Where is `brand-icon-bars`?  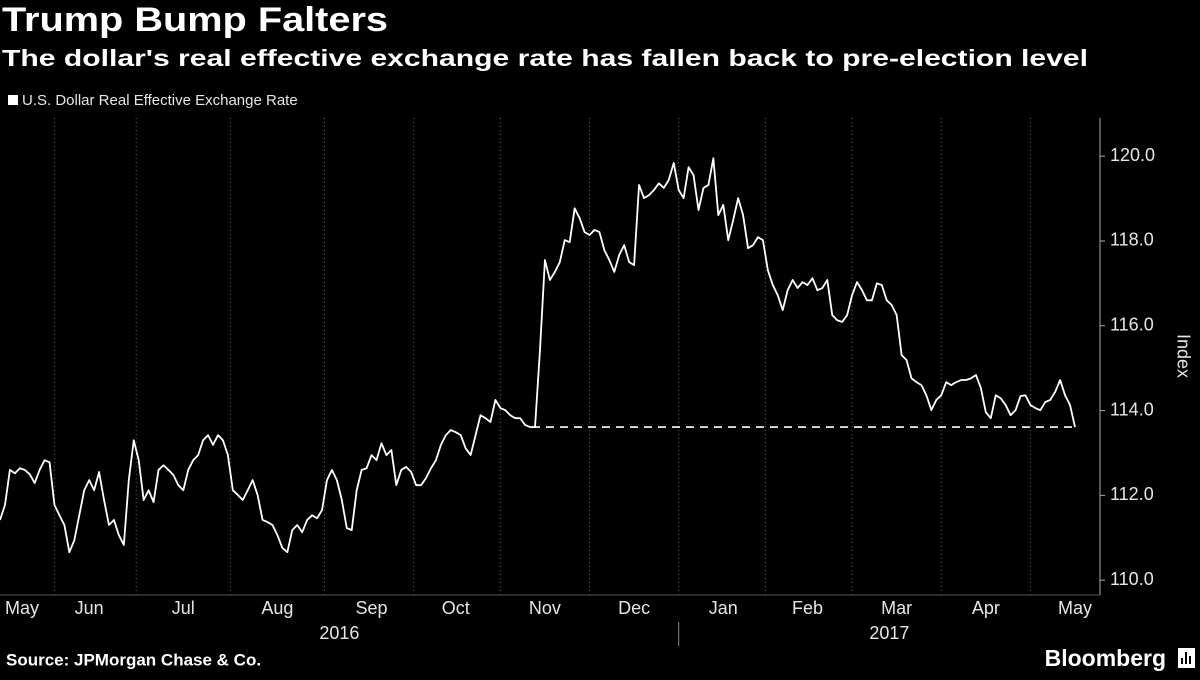 brand-icon-bars is located at coordinates (1186, 658).